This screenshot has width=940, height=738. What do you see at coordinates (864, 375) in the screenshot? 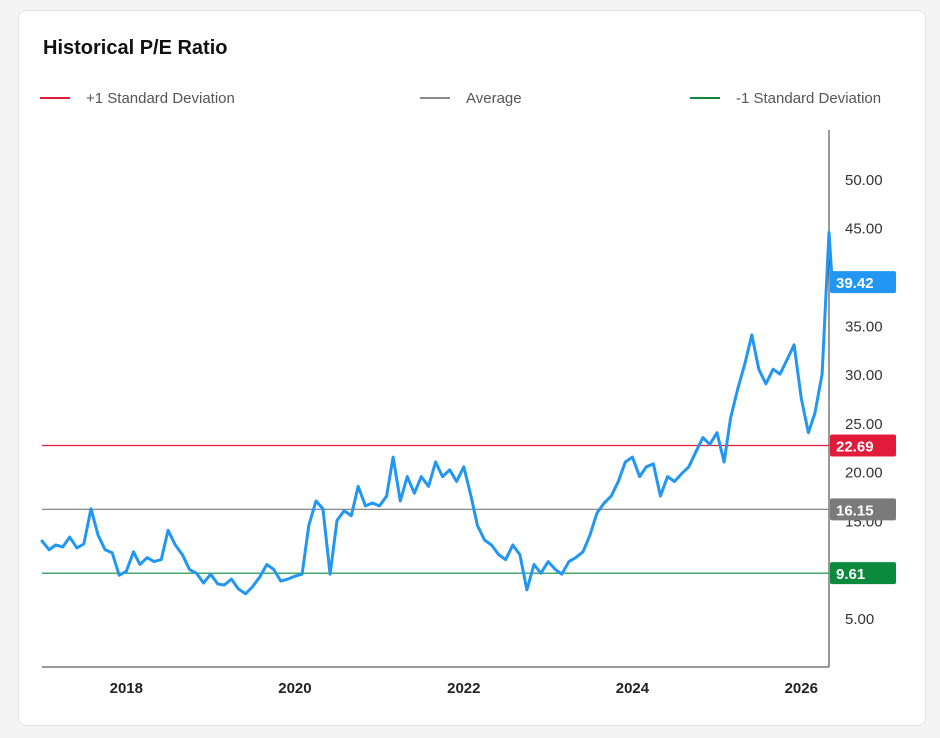
I see `y-tick-label: 30.00` at bounding box center [864, 375].